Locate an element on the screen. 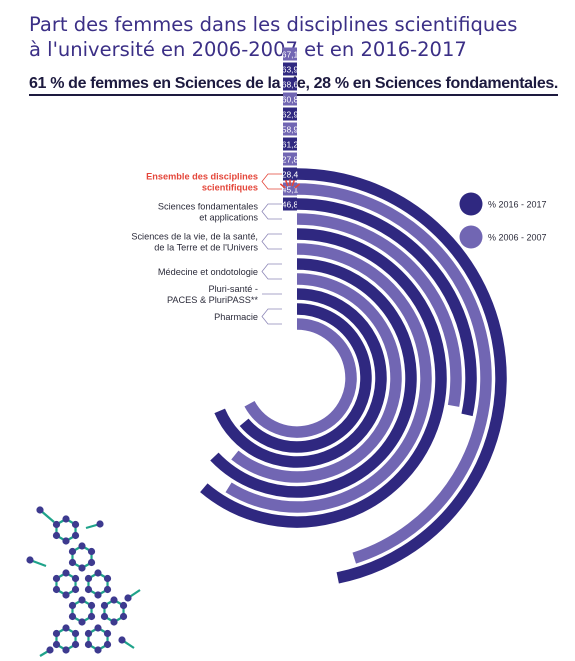 Image resolution: width=575 pixels, height=661 pixels. category-label-1-line-0: Sciences fondamentales is located at coordinates (208, 207).